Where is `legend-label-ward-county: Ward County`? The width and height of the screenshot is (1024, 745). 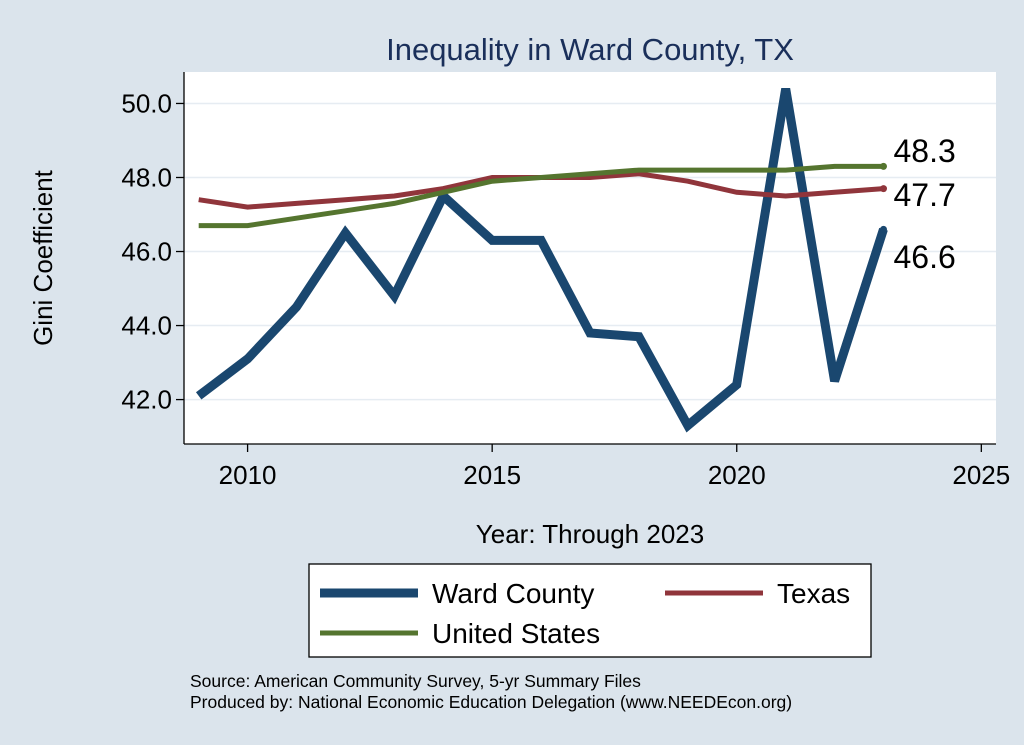
legend-label-ward-county: Ward County is located at coordinates (513, 593).